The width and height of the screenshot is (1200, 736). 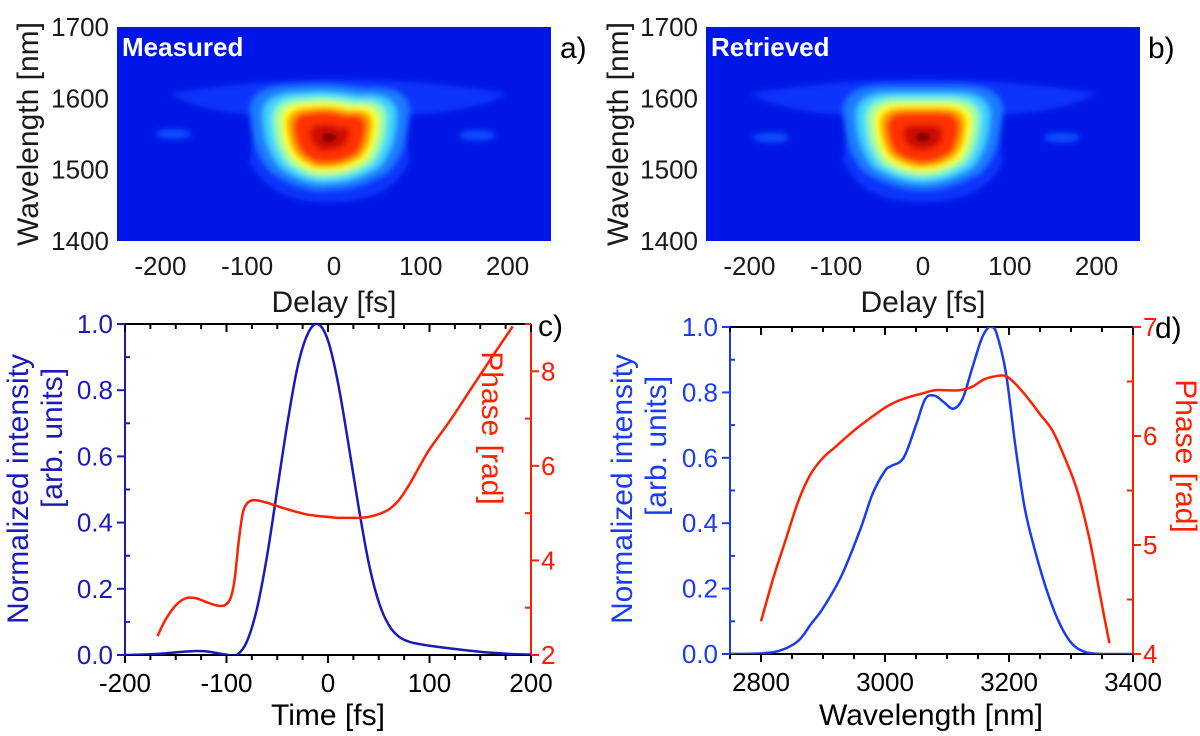 What do you see at coordinates (52, 438) in the screenshot?
I see `y-axis-title-c-line2: [arb. units]` at bounding box center [52, 438].